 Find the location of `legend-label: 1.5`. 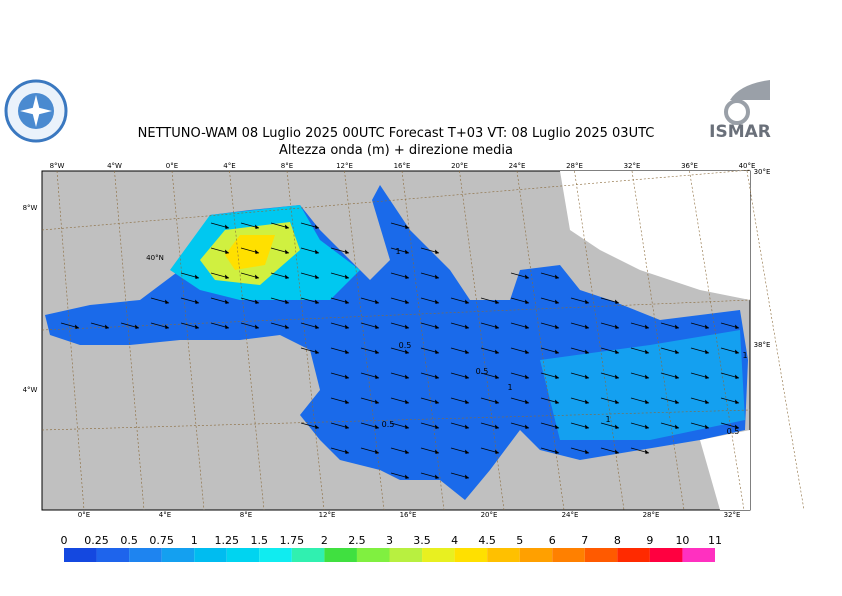

legend-label: 1.5 is located at coordinates (260, 540).